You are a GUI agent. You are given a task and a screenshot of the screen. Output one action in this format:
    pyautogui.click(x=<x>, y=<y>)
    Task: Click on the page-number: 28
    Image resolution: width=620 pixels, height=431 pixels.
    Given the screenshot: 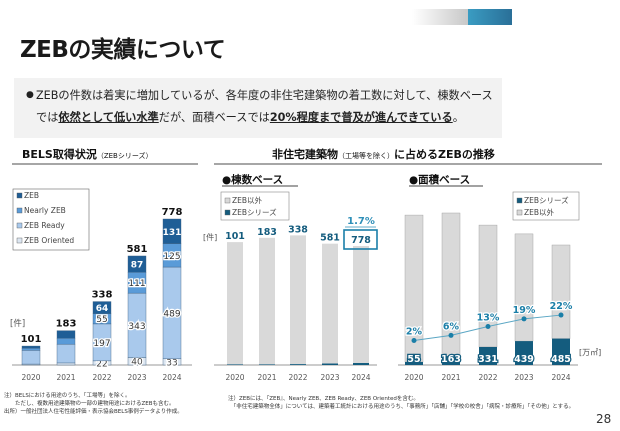 What is the action you would take?
    pyautogui.click(x=604, y=419)
    